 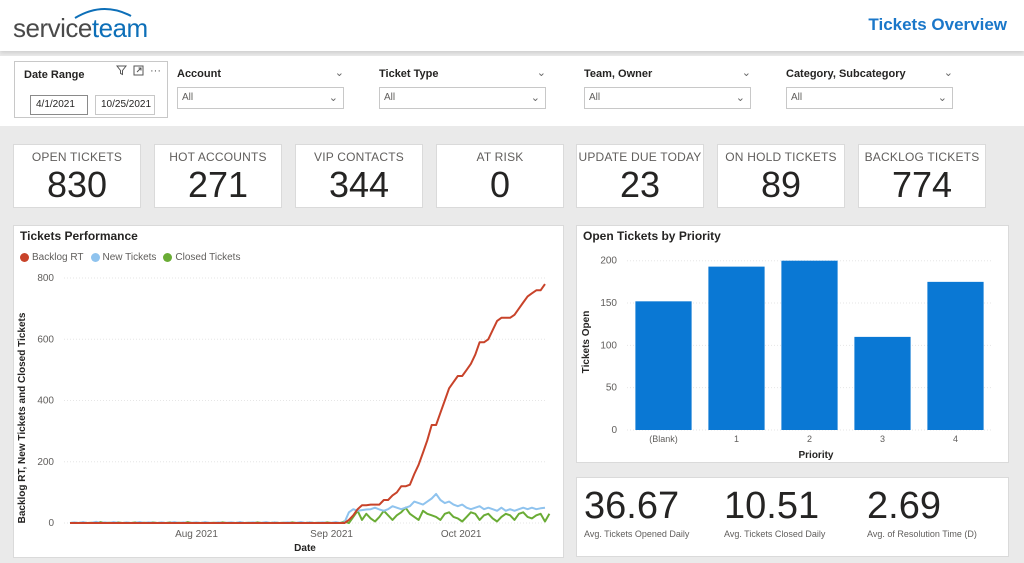 I want to click on kpi-label: ON HOLD TICKETS, so click(x=781, y=157).